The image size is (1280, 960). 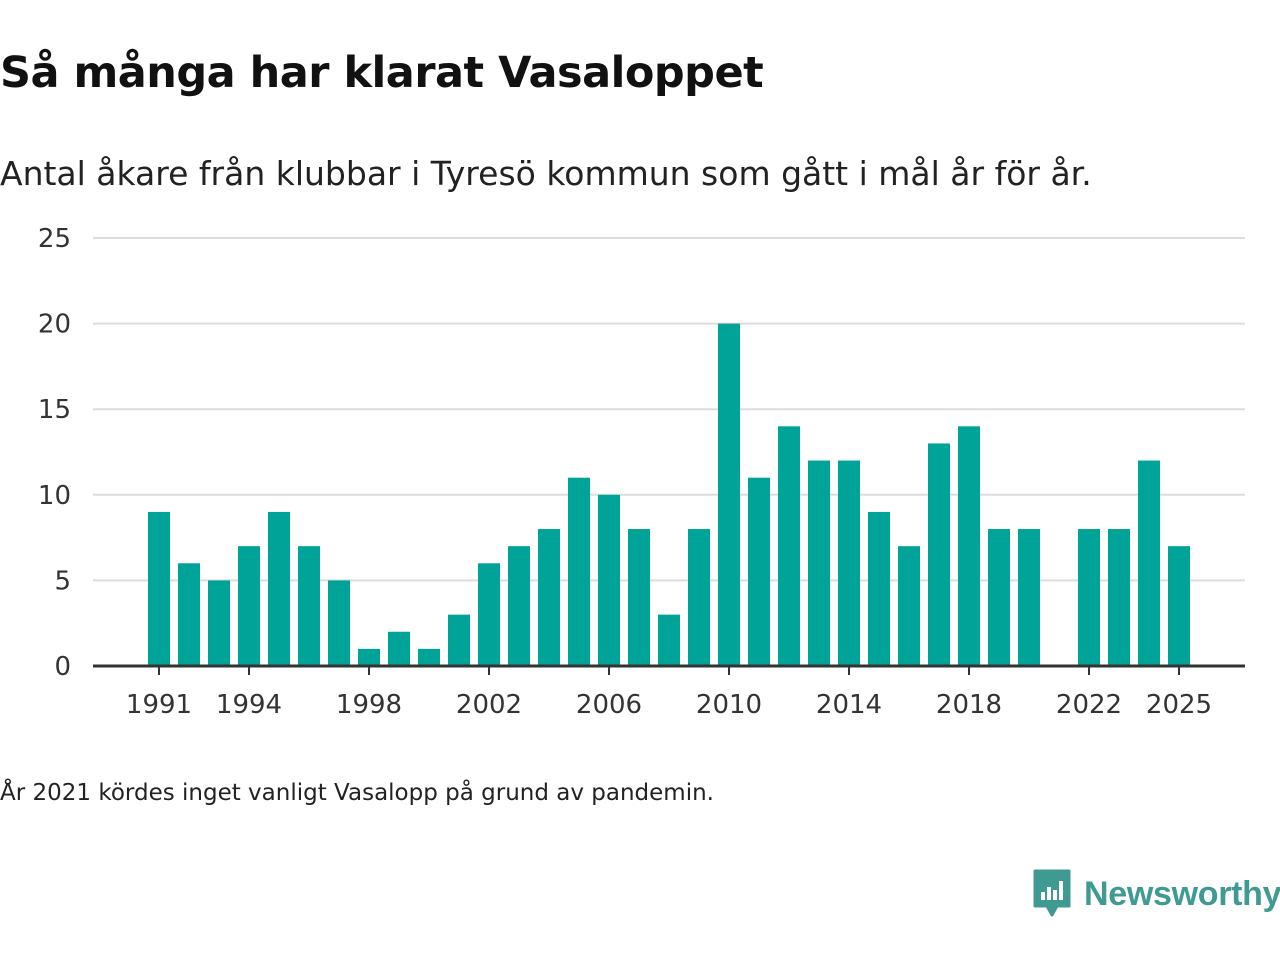 What do you see at coordinates (609, 705) in the screenshot?
I see `x-tick-label: 2006` at bounding box center [609, 705].